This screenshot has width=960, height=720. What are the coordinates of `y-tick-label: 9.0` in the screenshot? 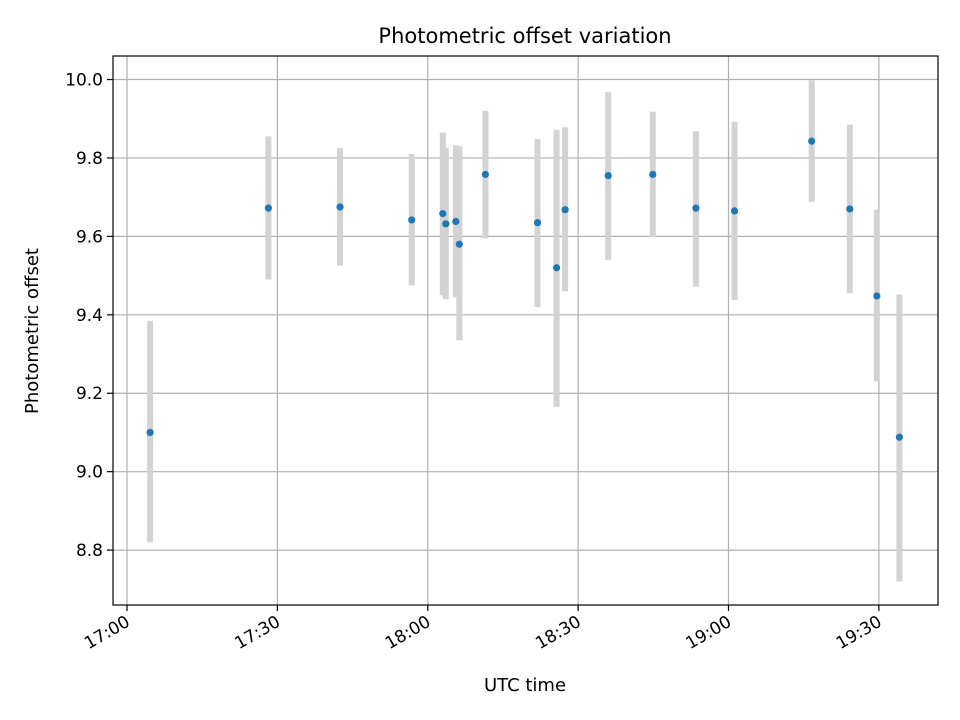 It's located at (89, 473).